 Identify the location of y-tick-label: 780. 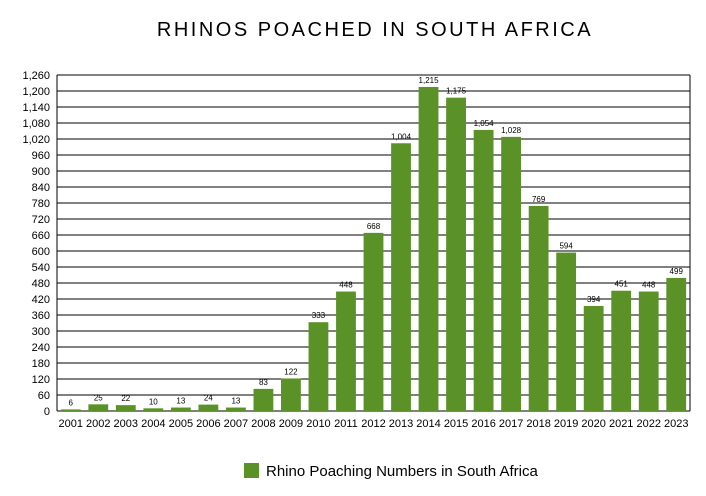
(41, 204).